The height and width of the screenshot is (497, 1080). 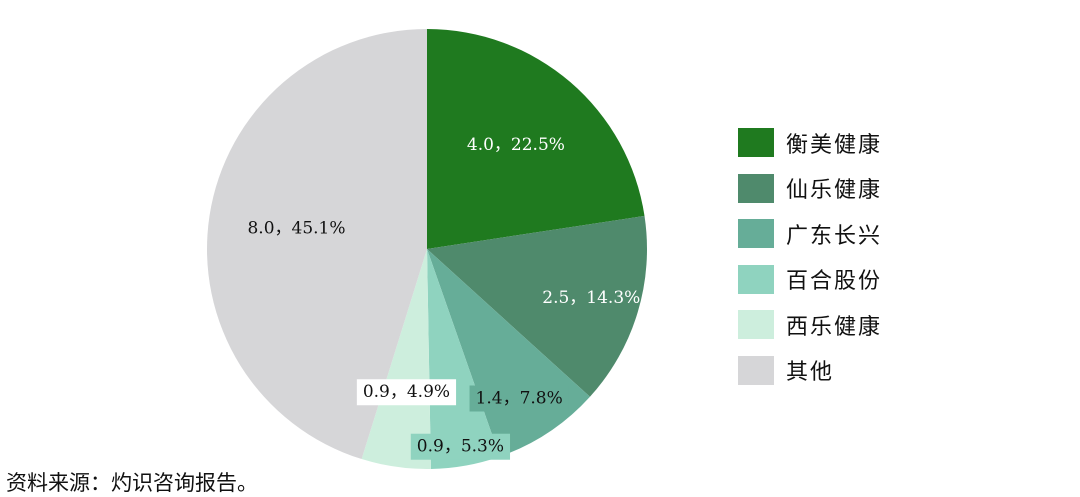 What do you see at coordinates (834, 327) in the screenshot?
I see `legend-label-5: 西乐健康` at bounding box center [834, 327].